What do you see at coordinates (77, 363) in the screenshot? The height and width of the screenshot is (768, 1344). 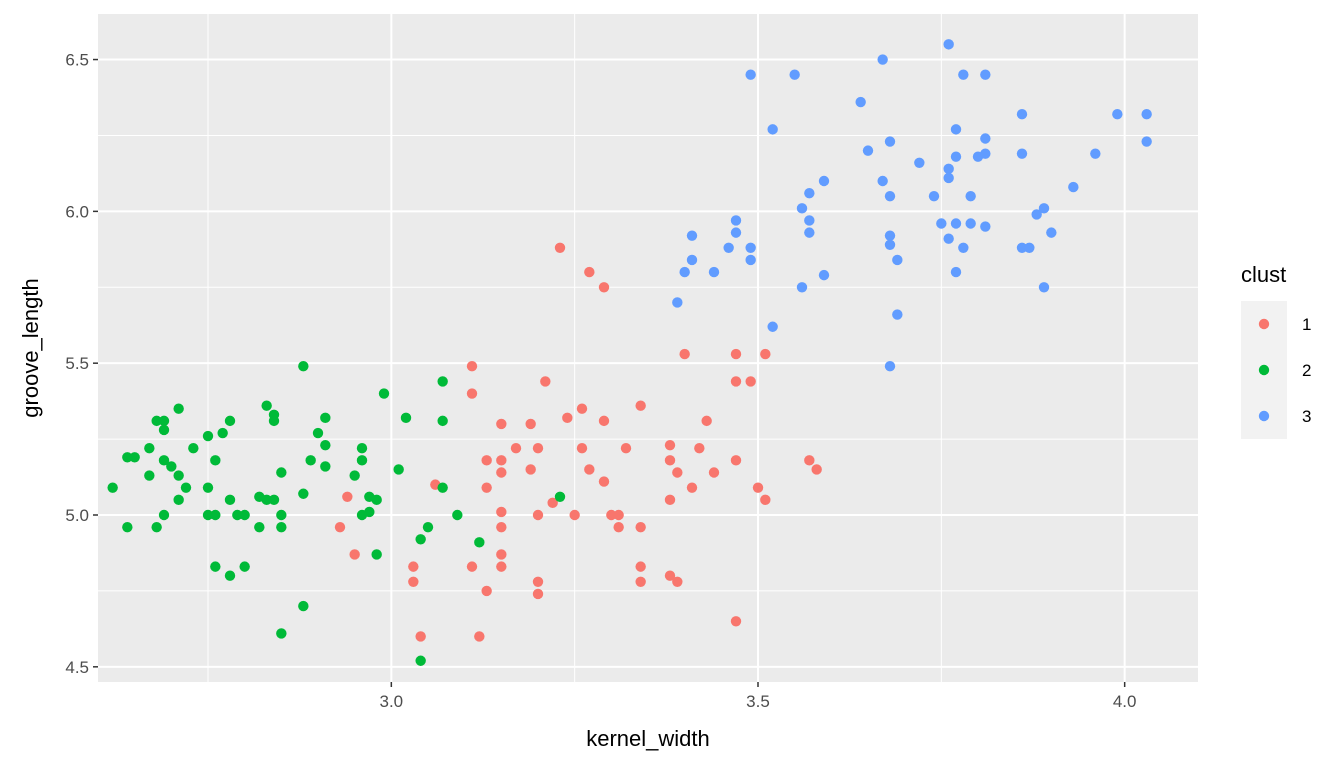 I see `y-tick-label: 5.5` at bounding box center [77, 363].